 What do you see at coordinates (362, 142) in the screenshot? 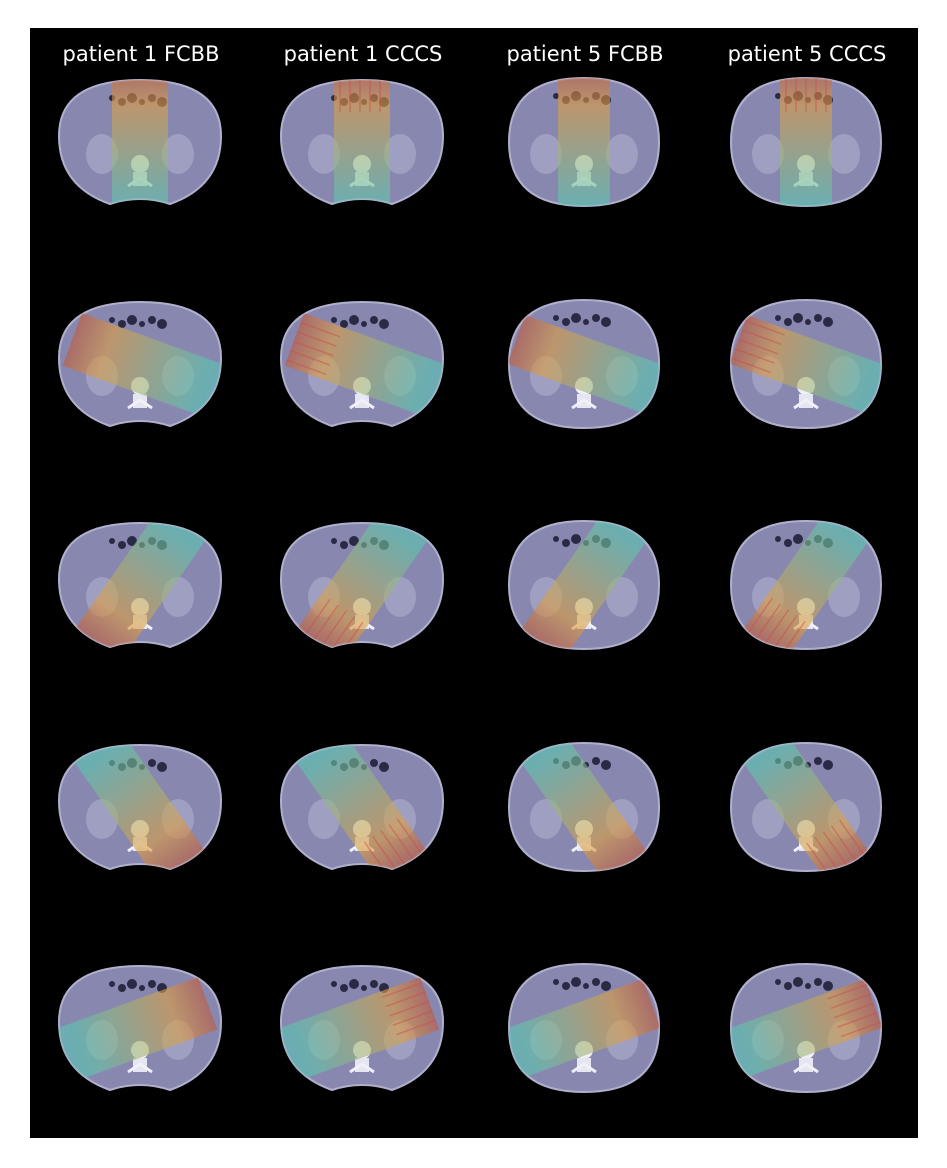
I see `ct-panel-r1-c2` at bounding box center [362, 142].